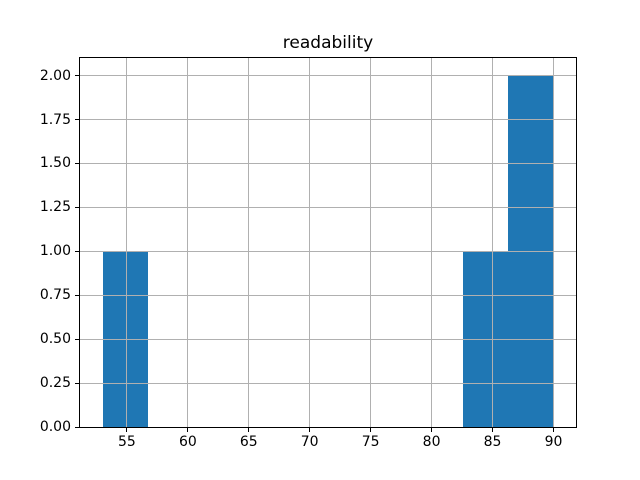 Image resolution: width=640 pixels, height=480 pixels. I want to click on x-tick-label: 90, so click(553, 442).